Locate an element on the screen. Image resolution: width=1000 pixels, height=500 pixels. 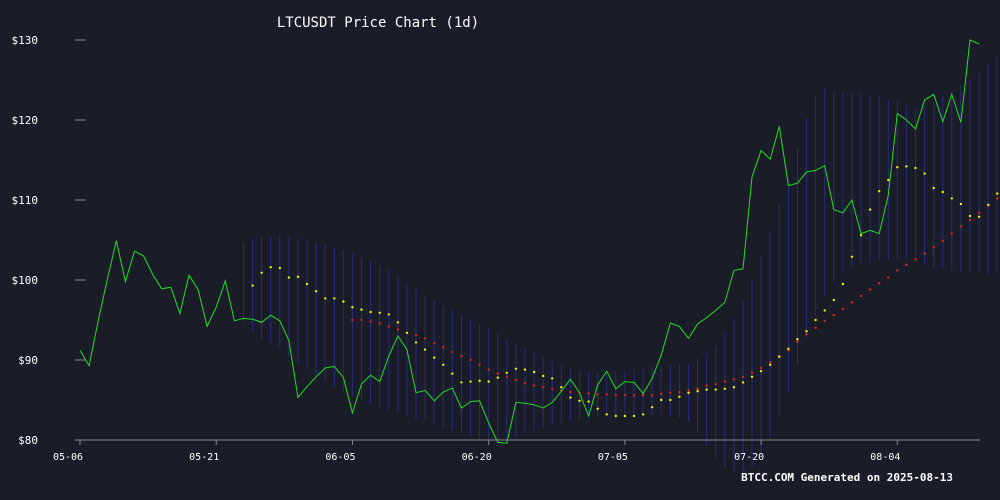
y-tick-label: $90 is located at coordinates (28, 360).